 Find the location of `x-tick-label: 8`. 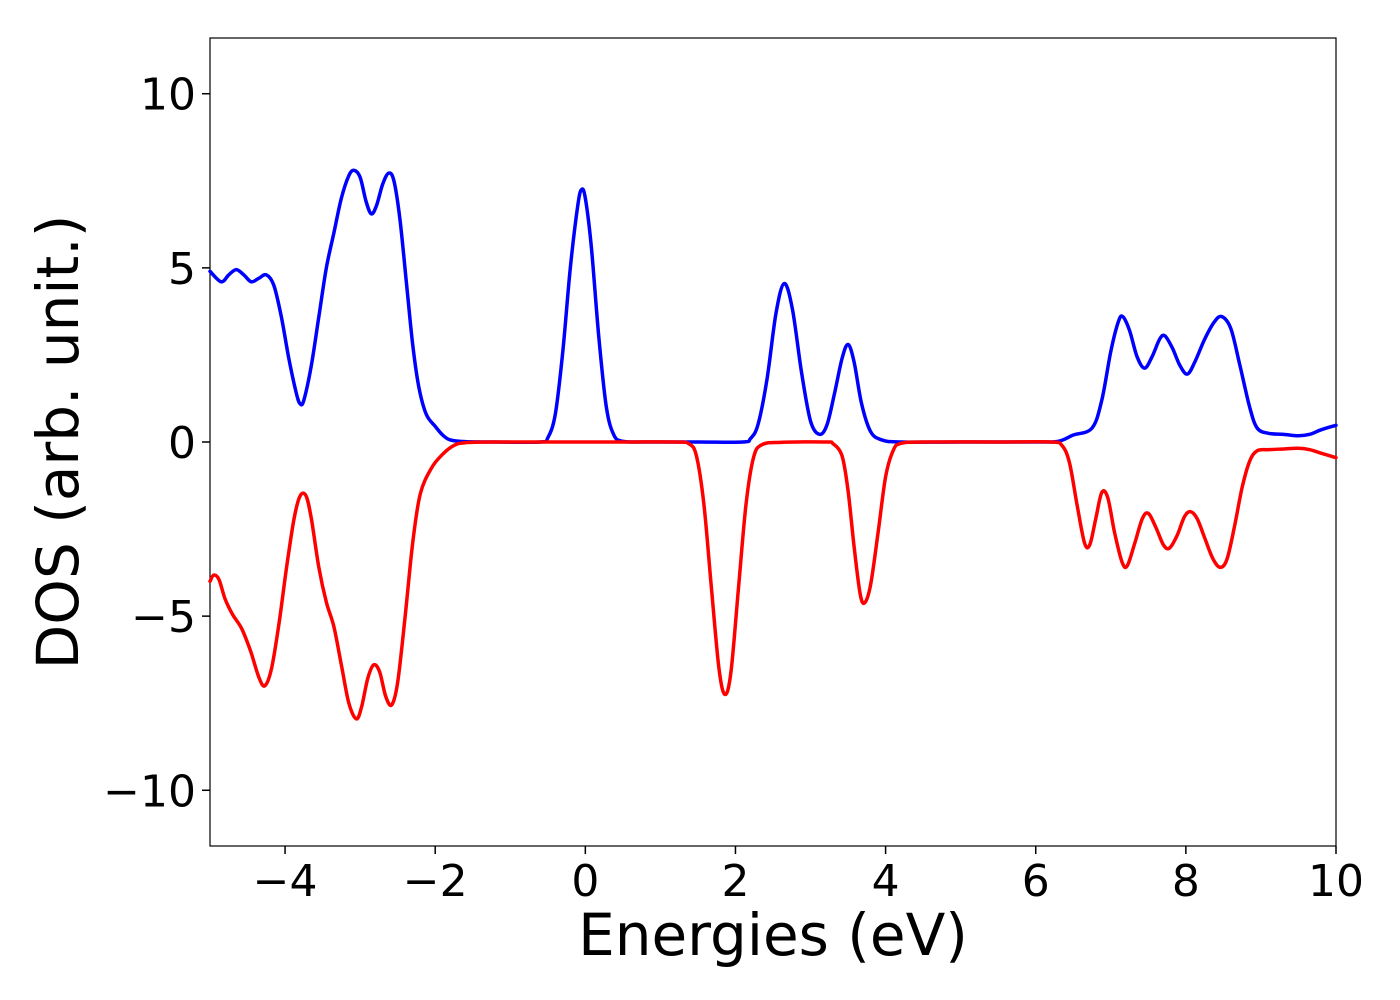

x-tick-label: 8 is located at coordinates (1186, 881).